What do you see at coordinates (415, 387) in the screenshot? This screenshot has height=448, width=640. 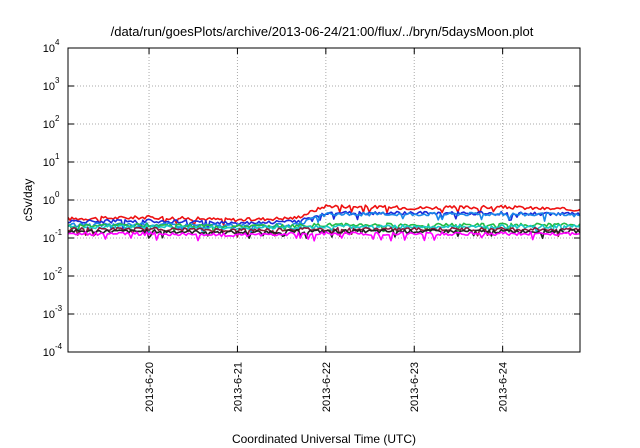 I see `x-tick-label: 2013-6-23` at bounding box center [415, 387].